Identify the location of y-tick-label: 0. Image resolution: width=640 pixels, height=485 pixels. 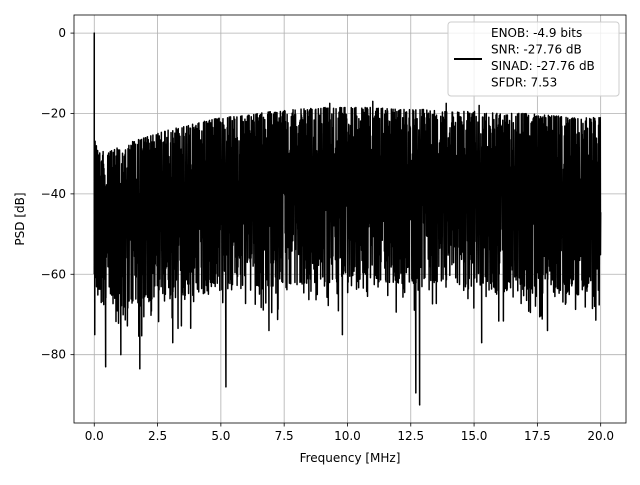
(62, 33).